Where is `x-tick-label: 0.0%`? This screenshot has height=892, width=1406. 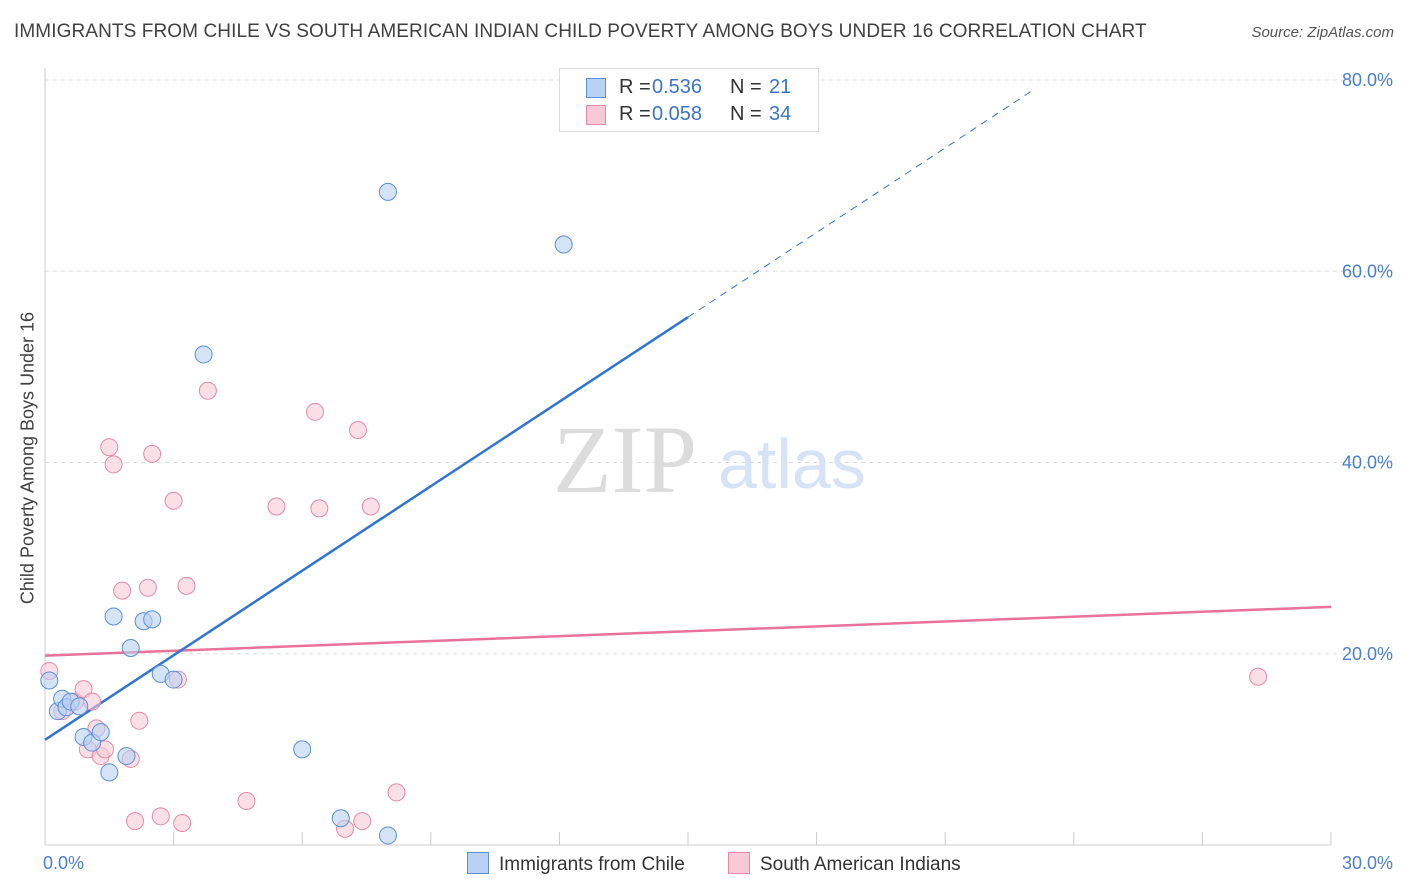
x-tick-label: 0.0% is located at coordinates (63, 863).